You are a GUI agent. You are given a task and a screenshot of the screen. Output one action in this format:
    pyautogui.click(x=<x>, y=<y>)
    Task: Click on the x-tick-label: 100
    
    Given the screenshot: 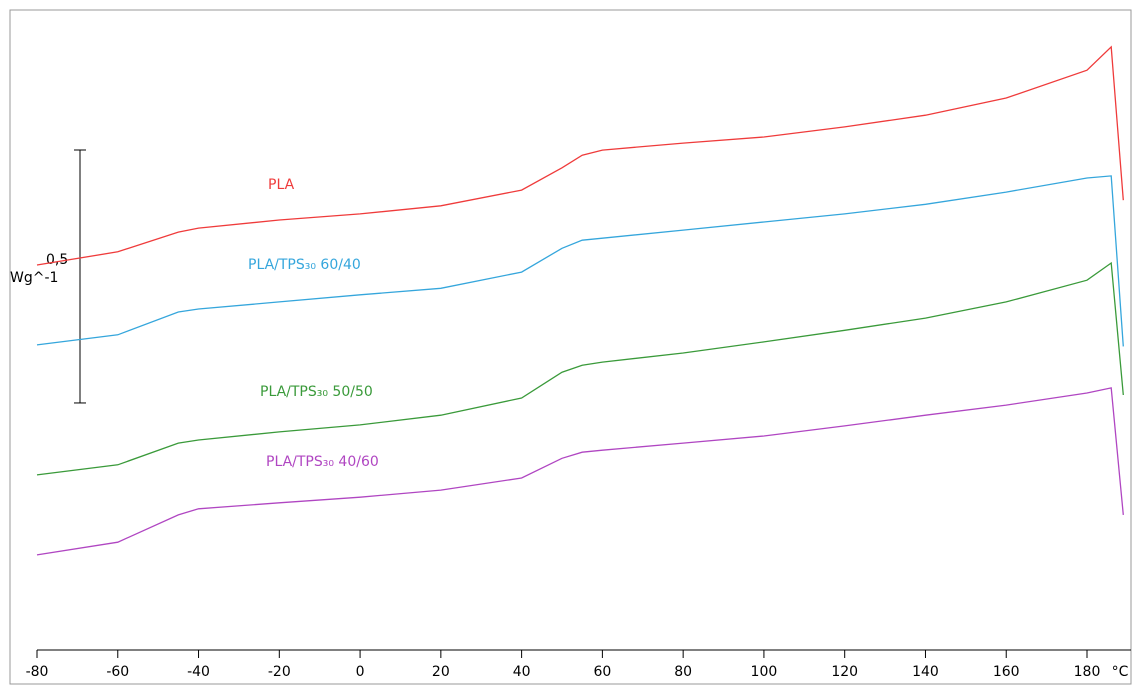 What is the action you would take?
    pyautogui.click(x=764, y=672)
    